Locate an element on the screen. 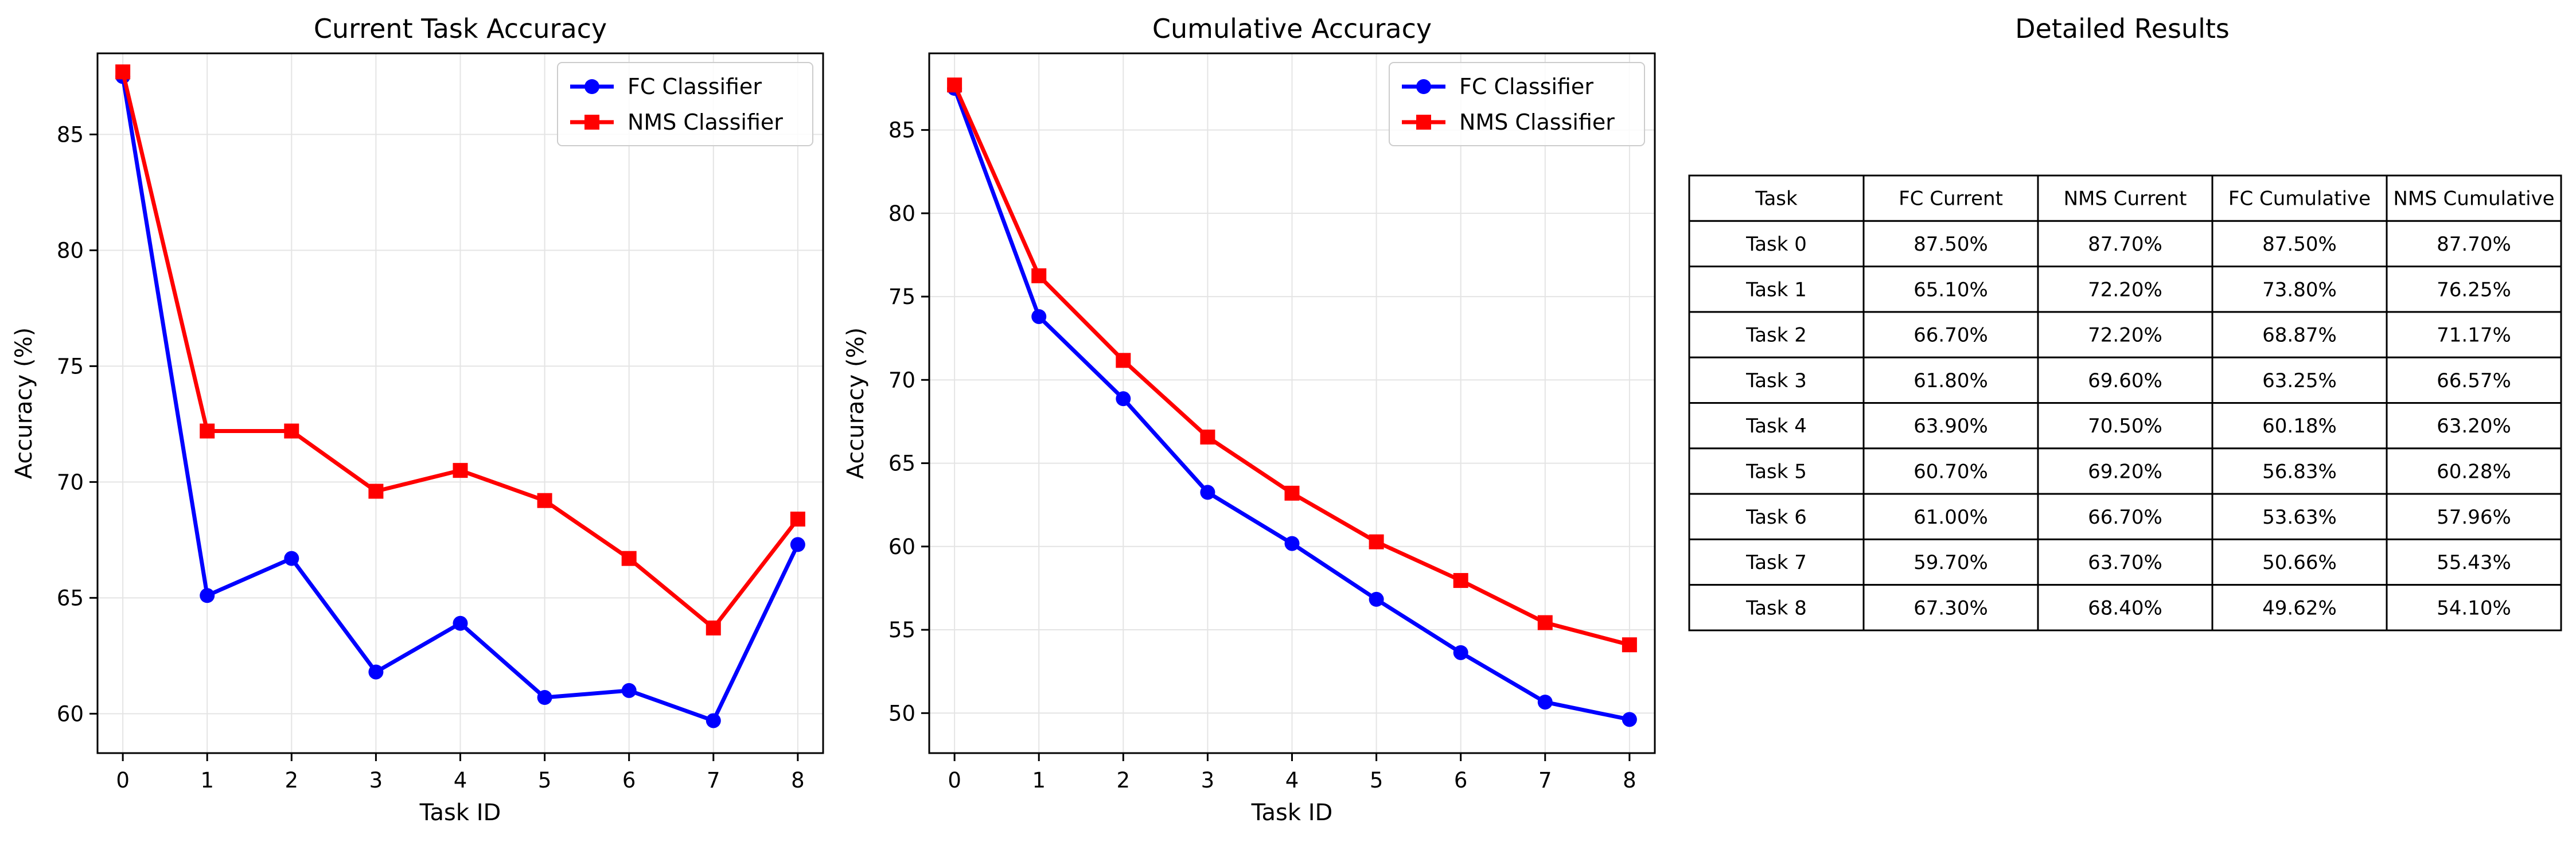  cell-value: 57.96% is located at coordinates (2474, 517).